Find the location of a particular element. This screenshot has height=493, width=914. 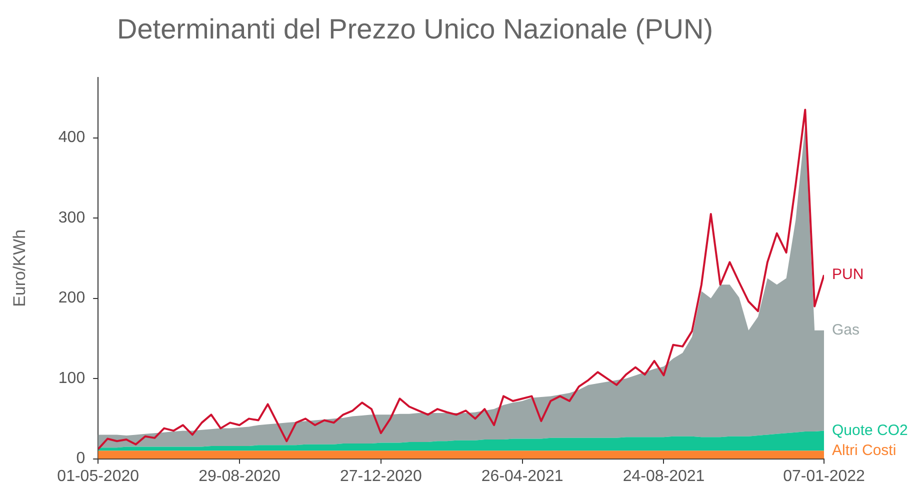

x-tick-label: 01-05-2020 is located at coordinates (98, 476).